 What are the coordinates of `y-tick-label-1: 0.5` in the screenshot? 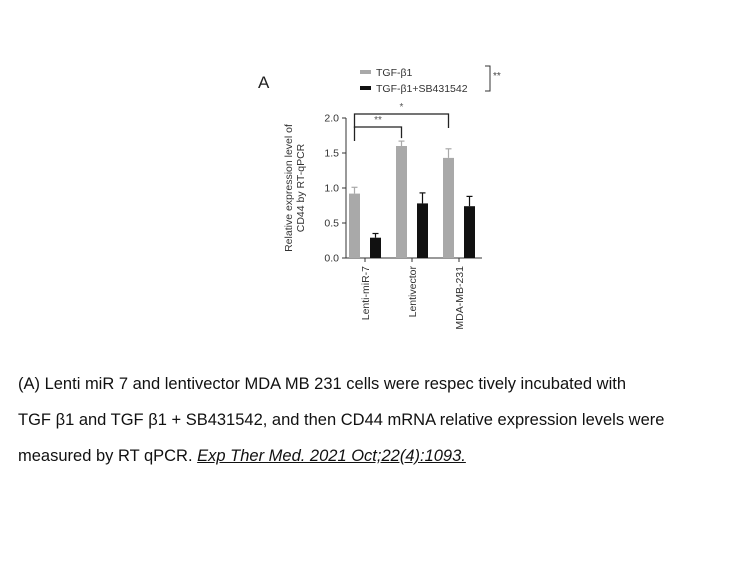 It's located at (331, 224).